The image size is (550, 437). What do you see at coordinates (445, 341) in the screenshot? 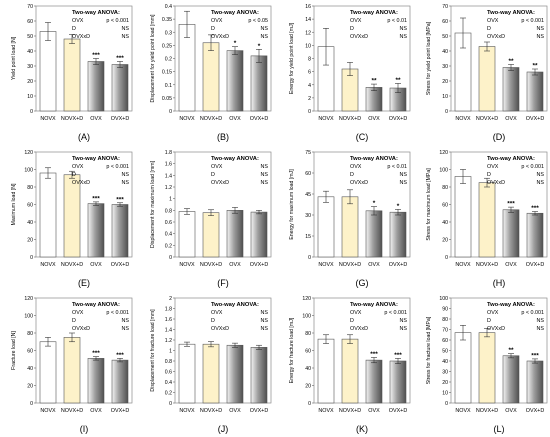
I see `y-tick-label: 60` at bounding box center [445, 341].